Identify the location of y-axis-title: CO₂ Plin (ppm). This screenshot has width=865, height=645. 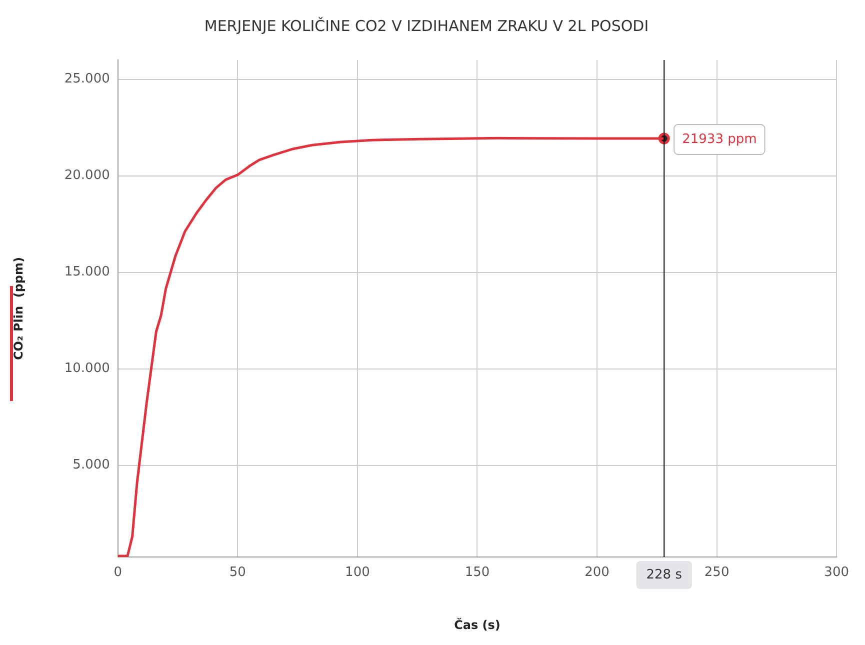
(18, 308).